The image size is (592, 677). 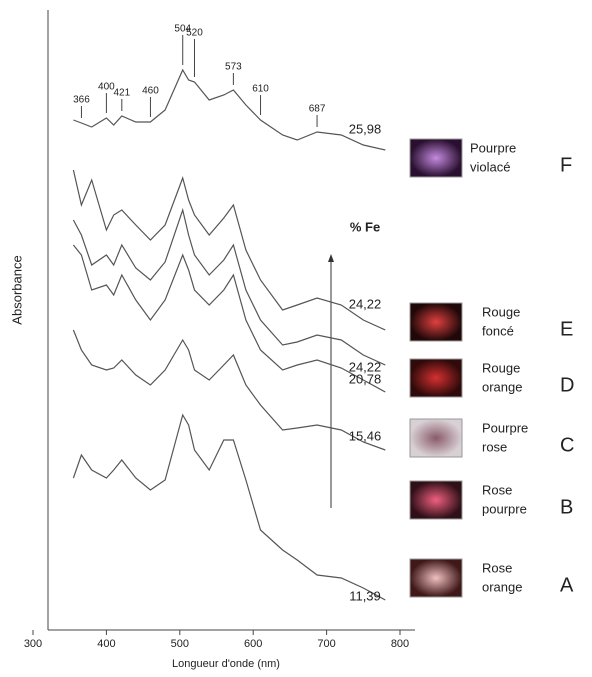 I want to click on peak-label: 520, so click(x=194, y=33).